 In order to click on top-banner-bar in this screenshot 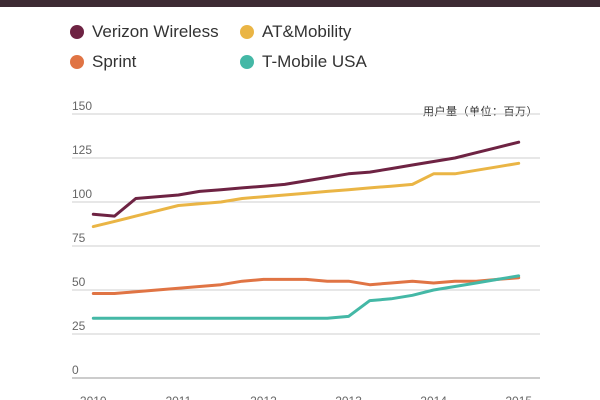, I will do `click(300, 3)`.